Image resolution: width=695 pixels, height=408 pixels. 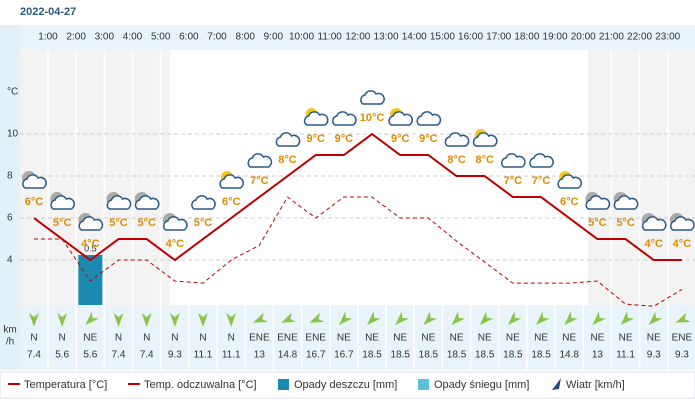 What do you see at coordinates (442, 37) in the screenshot?
I see `hour-label: 15:00` at bounding box center [442, 37].